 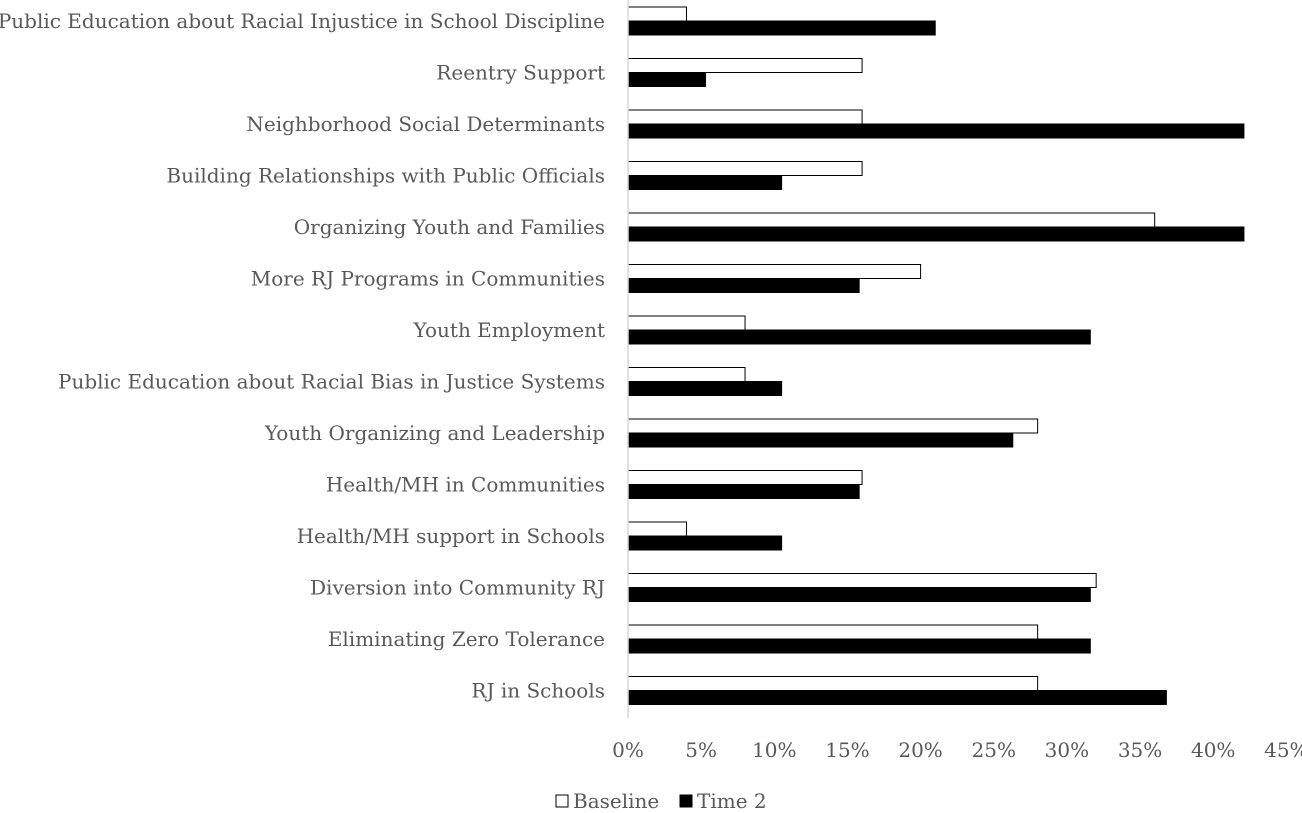 I want to click on x-tick-label: 25%, so click(x=994, y=750).